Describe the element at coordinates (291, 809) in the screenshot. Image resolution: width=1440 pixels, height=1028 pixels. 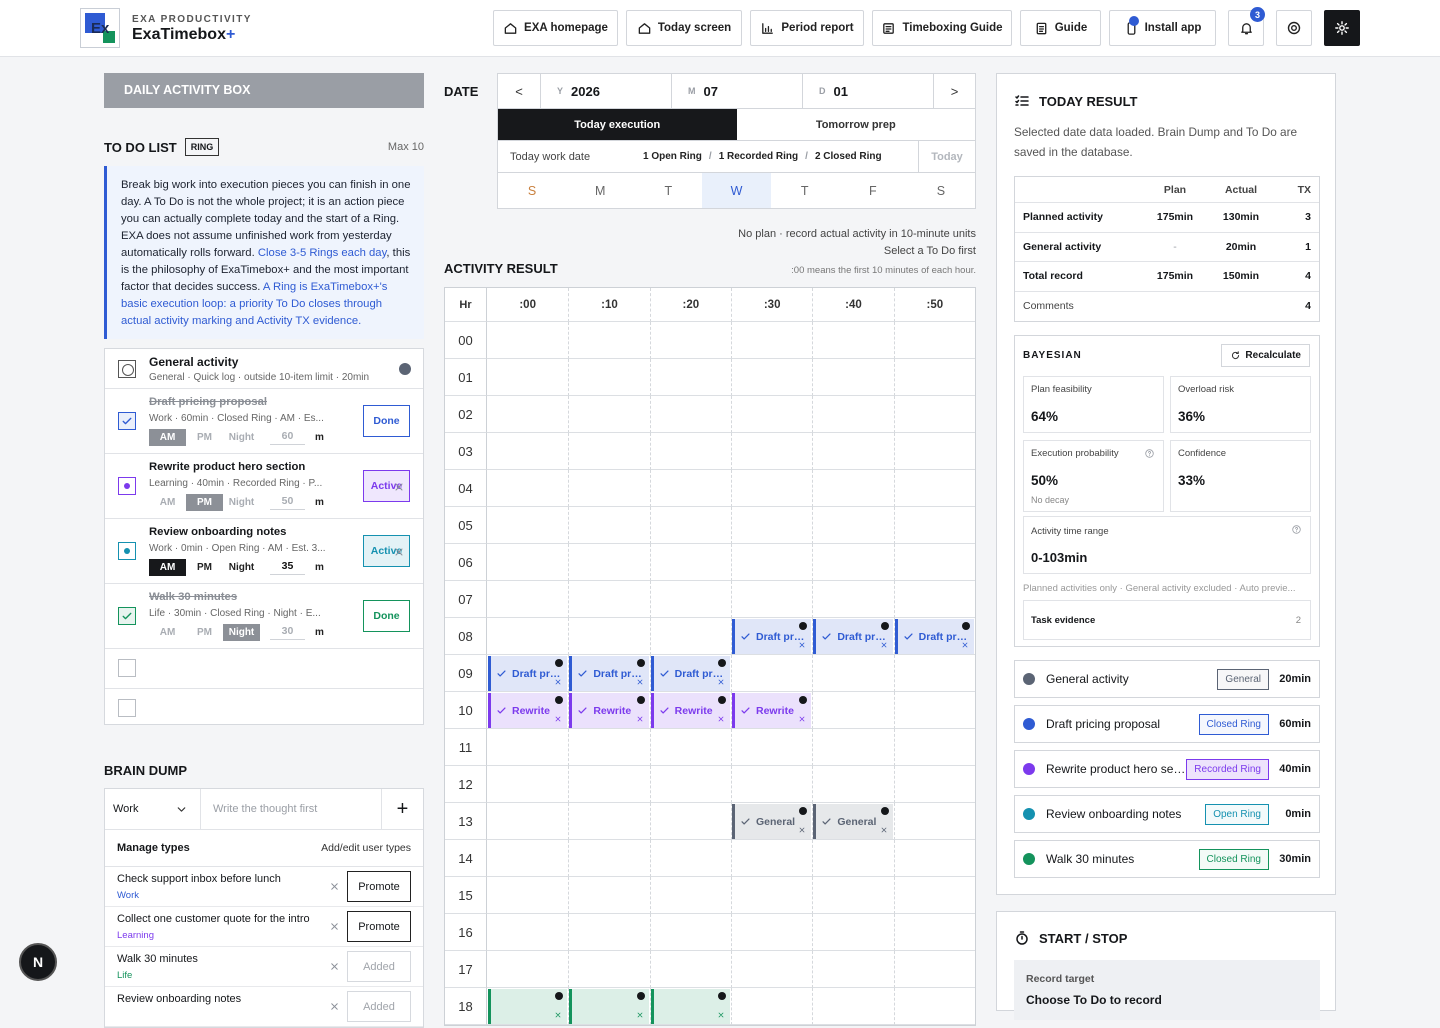
I see `thought-input: Write the thought first` at that location.